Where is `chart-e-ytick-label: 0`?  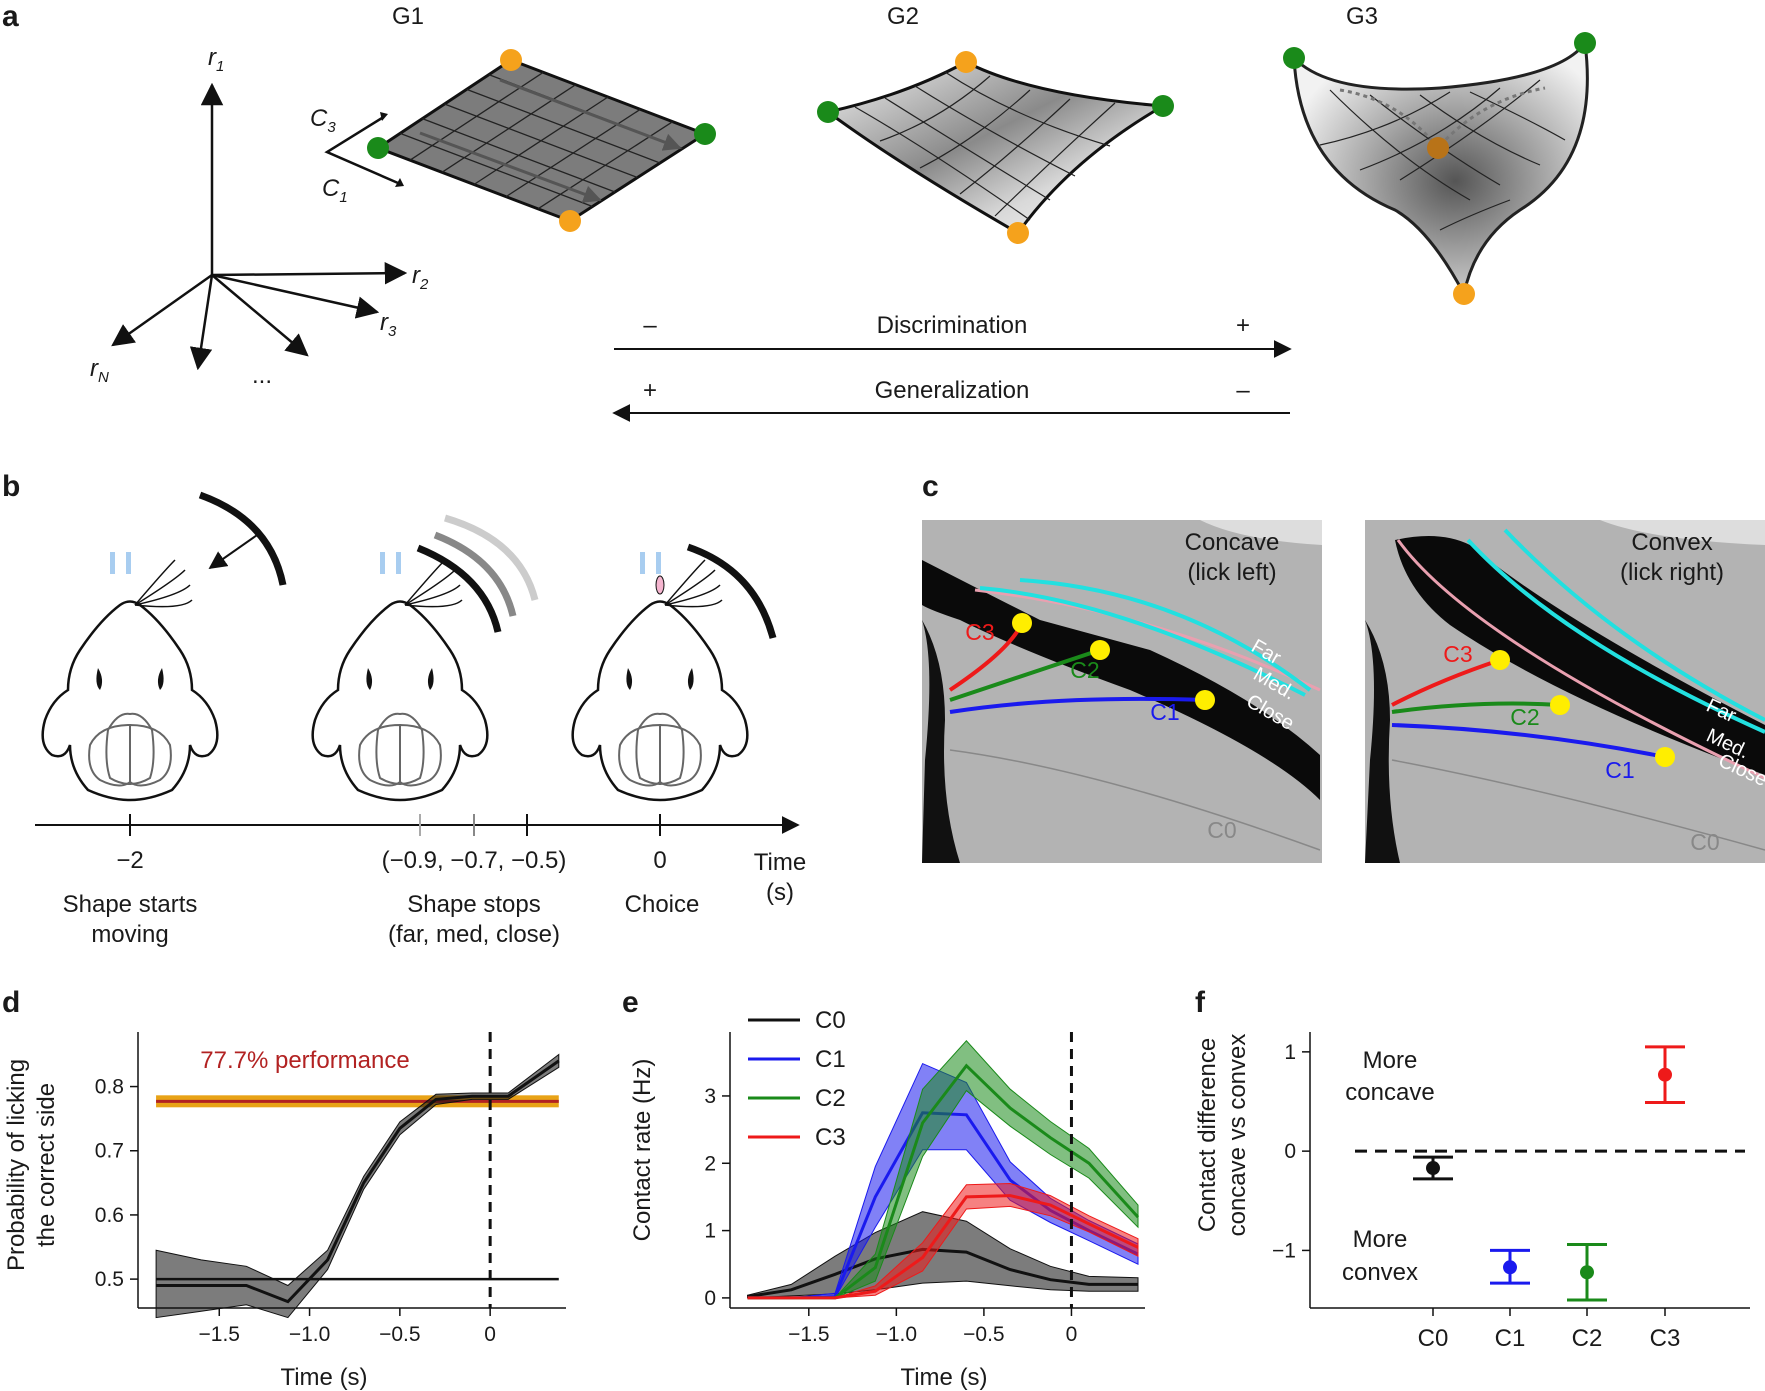 chart-e-ytick-label: 0 is located at coordinates (710, 1298).